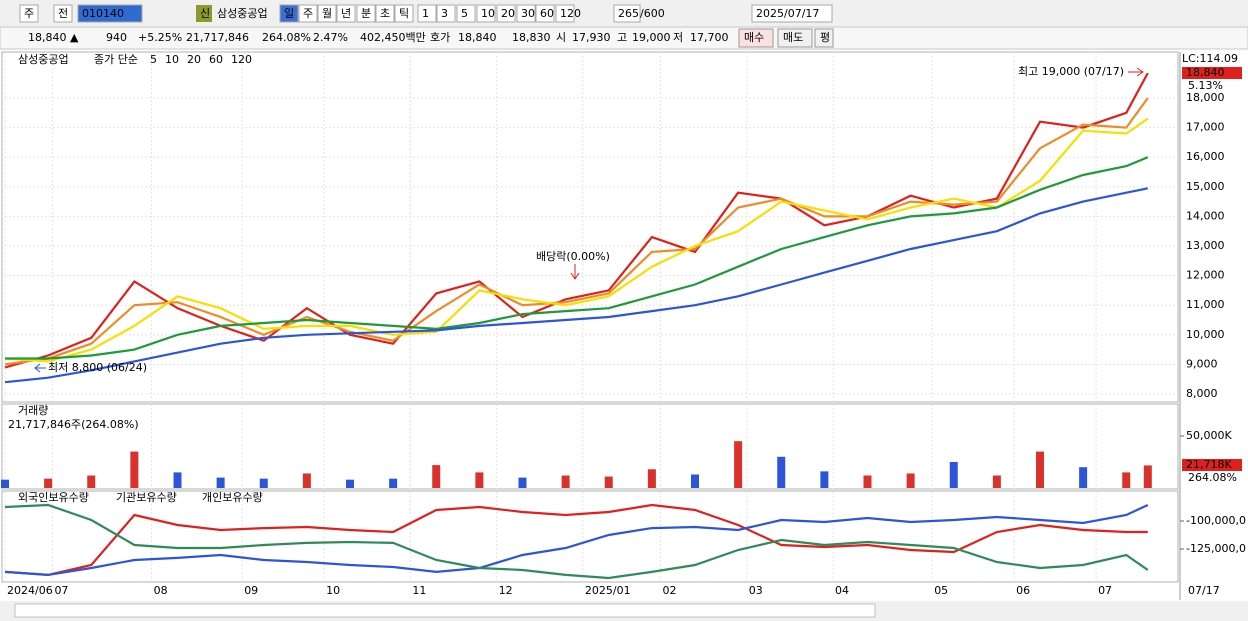  Describe the element at coordinates (1202, 393) in the screenshot. I see `y-tick-label: 8,000` at that location.